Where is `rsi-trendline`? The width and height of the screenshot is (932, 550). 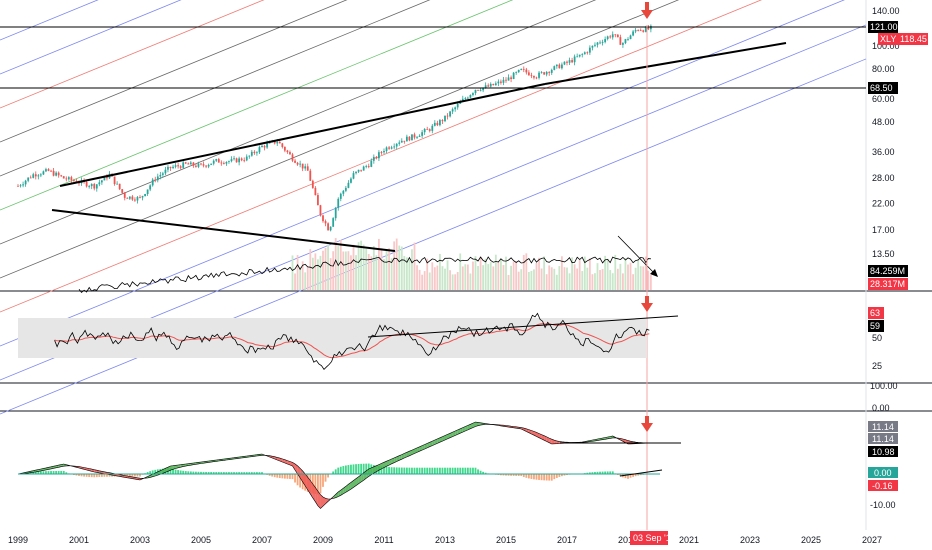 rsi-trendline is located at coordinates (523, 326).